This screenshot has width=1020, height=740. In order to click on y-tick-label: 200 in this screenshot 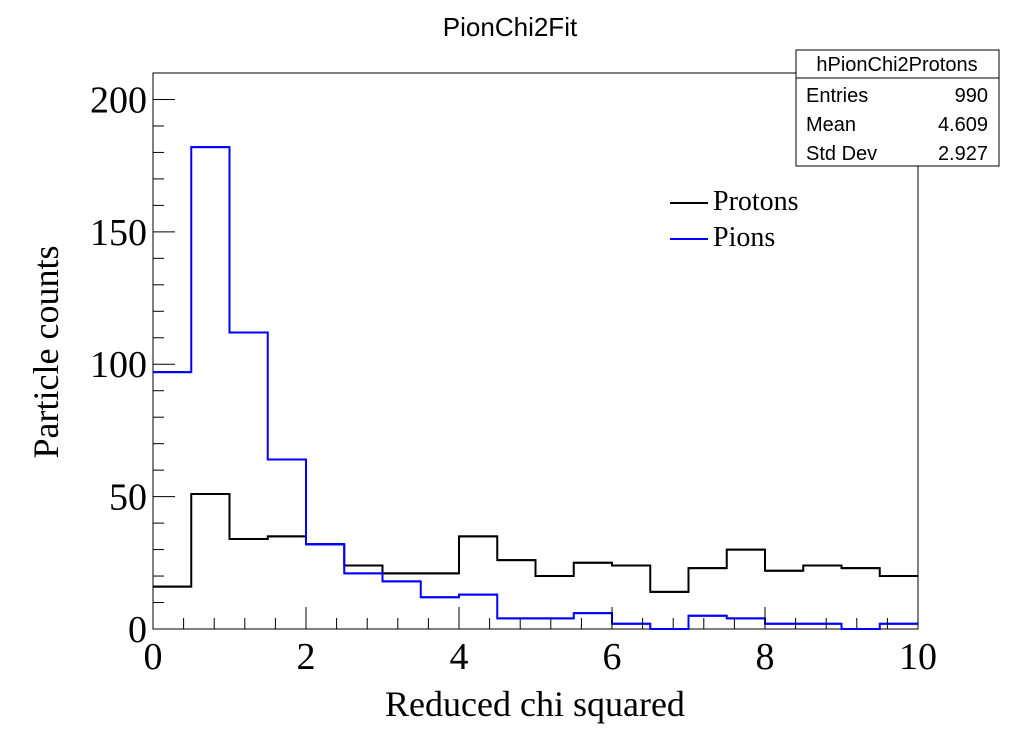, I will do `click(118, 100)`.